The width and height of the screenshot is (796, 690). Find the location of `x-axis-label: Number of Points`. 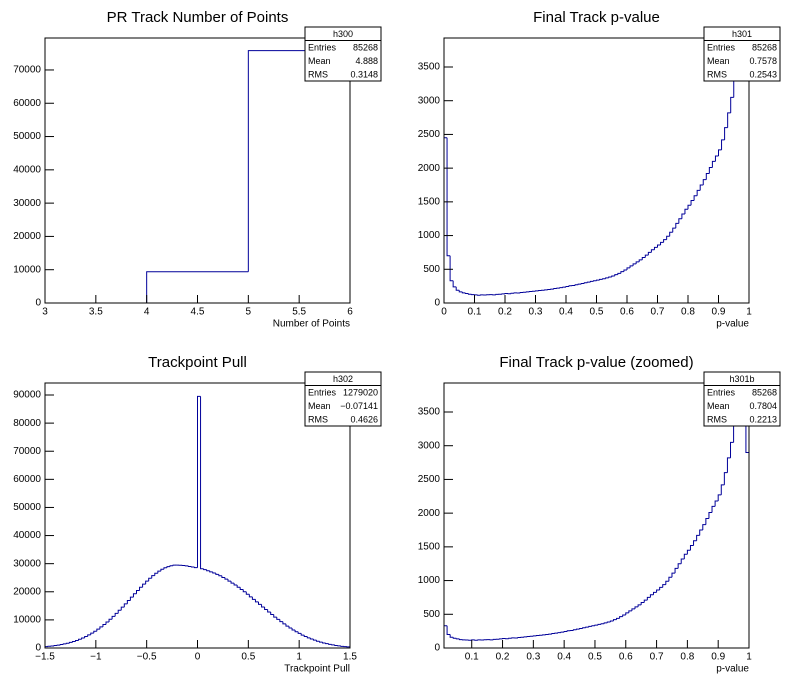

x-axis-label: Number of Points is located at coordinates (311, 324).